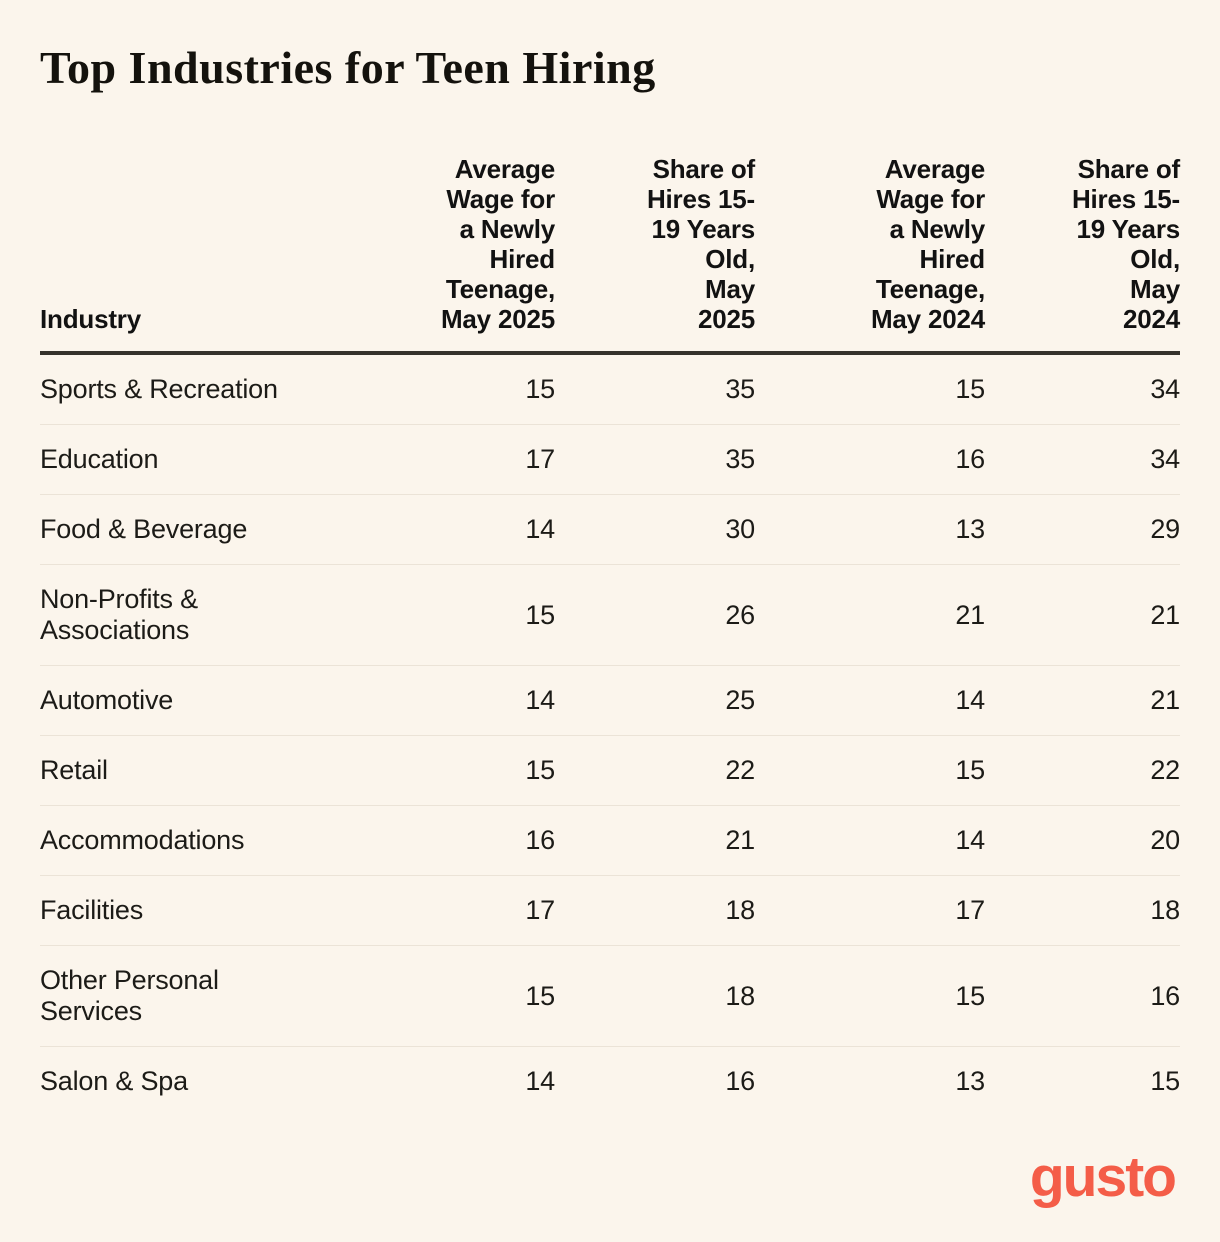  I want to click on table-row: Education 17 35 16 34, so click(610, 459).